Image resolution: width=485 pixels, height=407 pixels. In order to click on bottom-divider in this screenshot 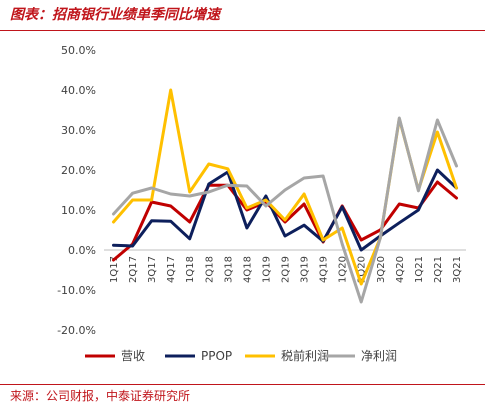, I will do `click(242, 384)`.